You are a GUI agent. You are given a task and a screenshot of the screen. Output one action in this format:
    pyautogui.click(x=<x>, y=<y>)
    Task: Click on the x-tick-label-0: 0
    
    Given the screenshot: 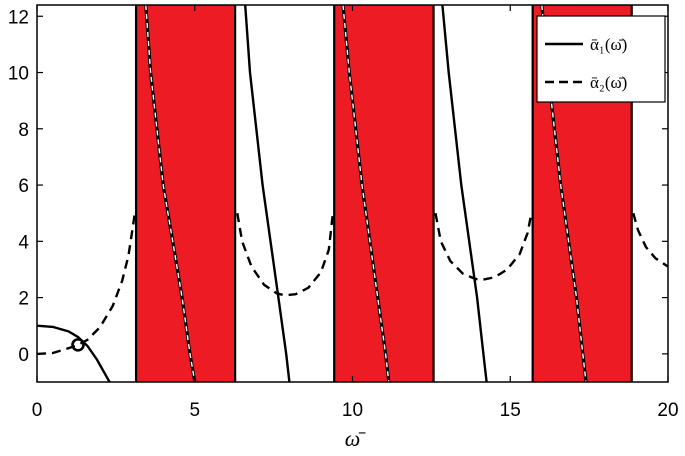 What is the action you would take?
    pyautogui.click(x=37, y=410)
    